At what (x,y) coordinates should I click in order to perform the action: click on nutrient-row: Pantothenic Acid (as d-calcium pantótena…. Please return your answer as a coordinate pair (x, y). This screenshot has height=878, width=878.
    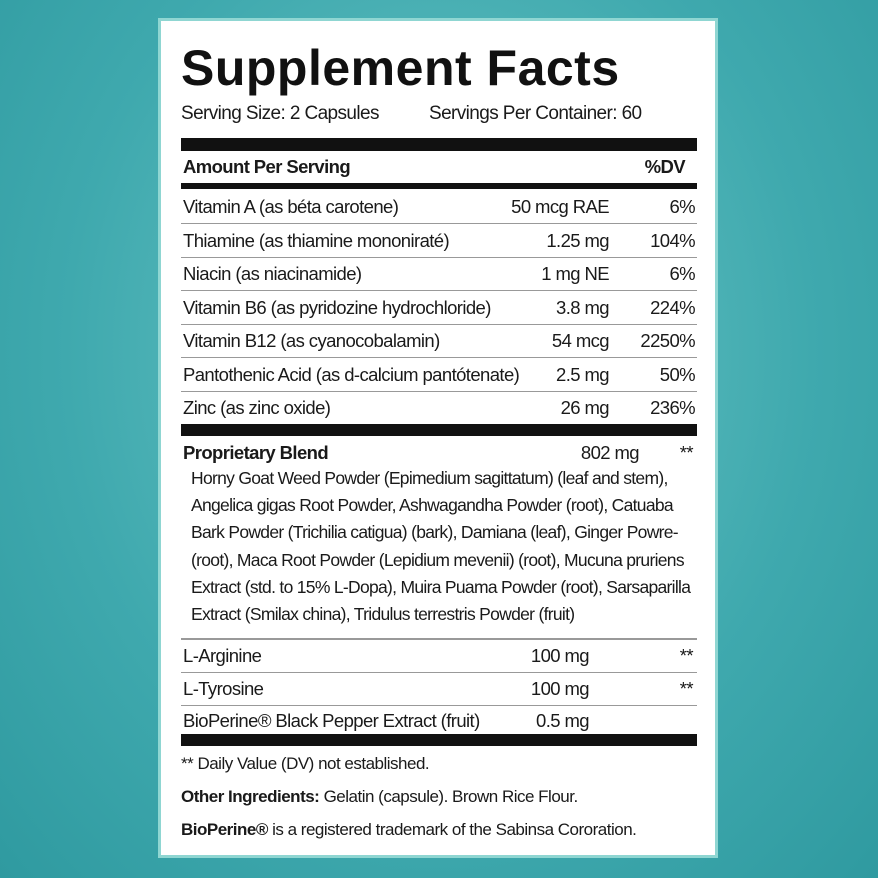
    Looking at the image, I should click on (439, 375).